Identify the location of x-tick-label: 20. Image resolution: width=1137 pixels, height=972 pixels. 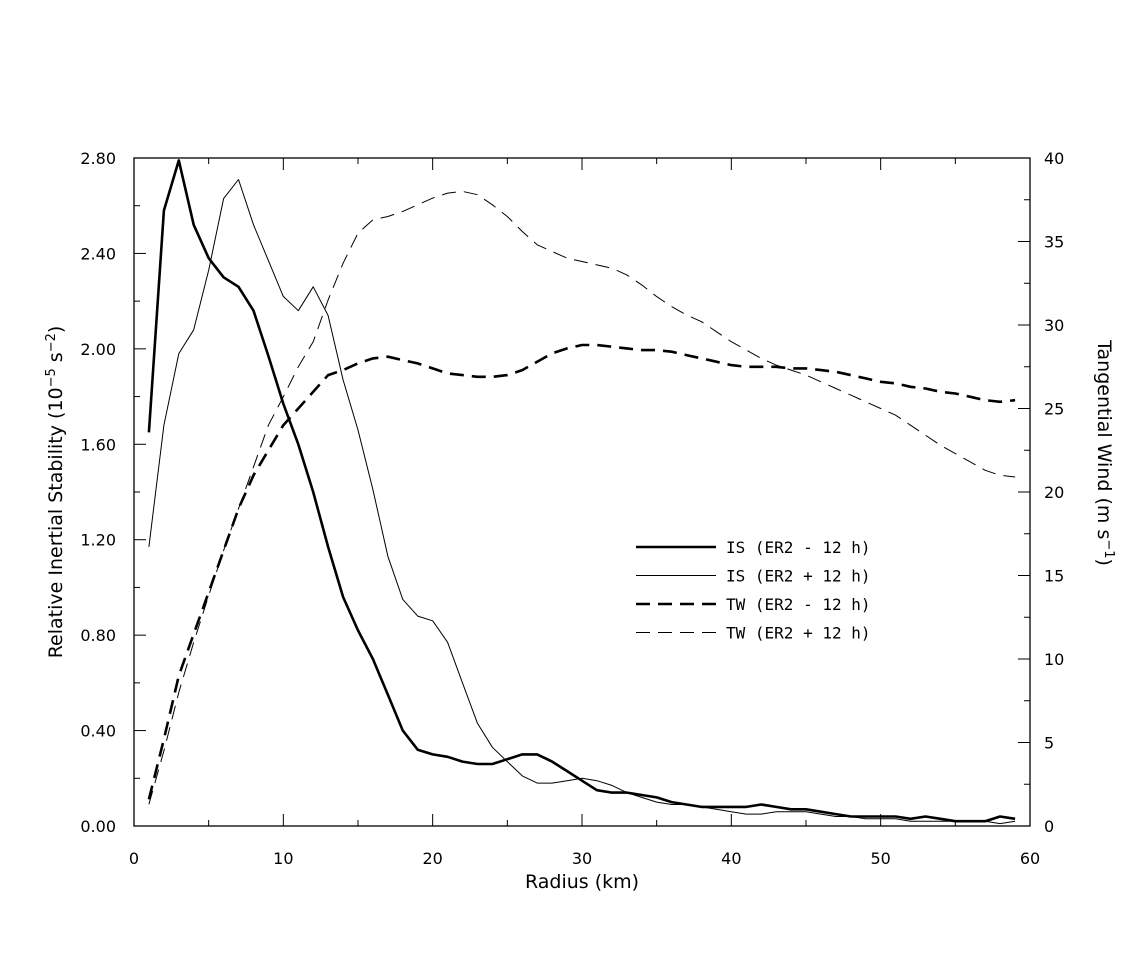
(432, 858).